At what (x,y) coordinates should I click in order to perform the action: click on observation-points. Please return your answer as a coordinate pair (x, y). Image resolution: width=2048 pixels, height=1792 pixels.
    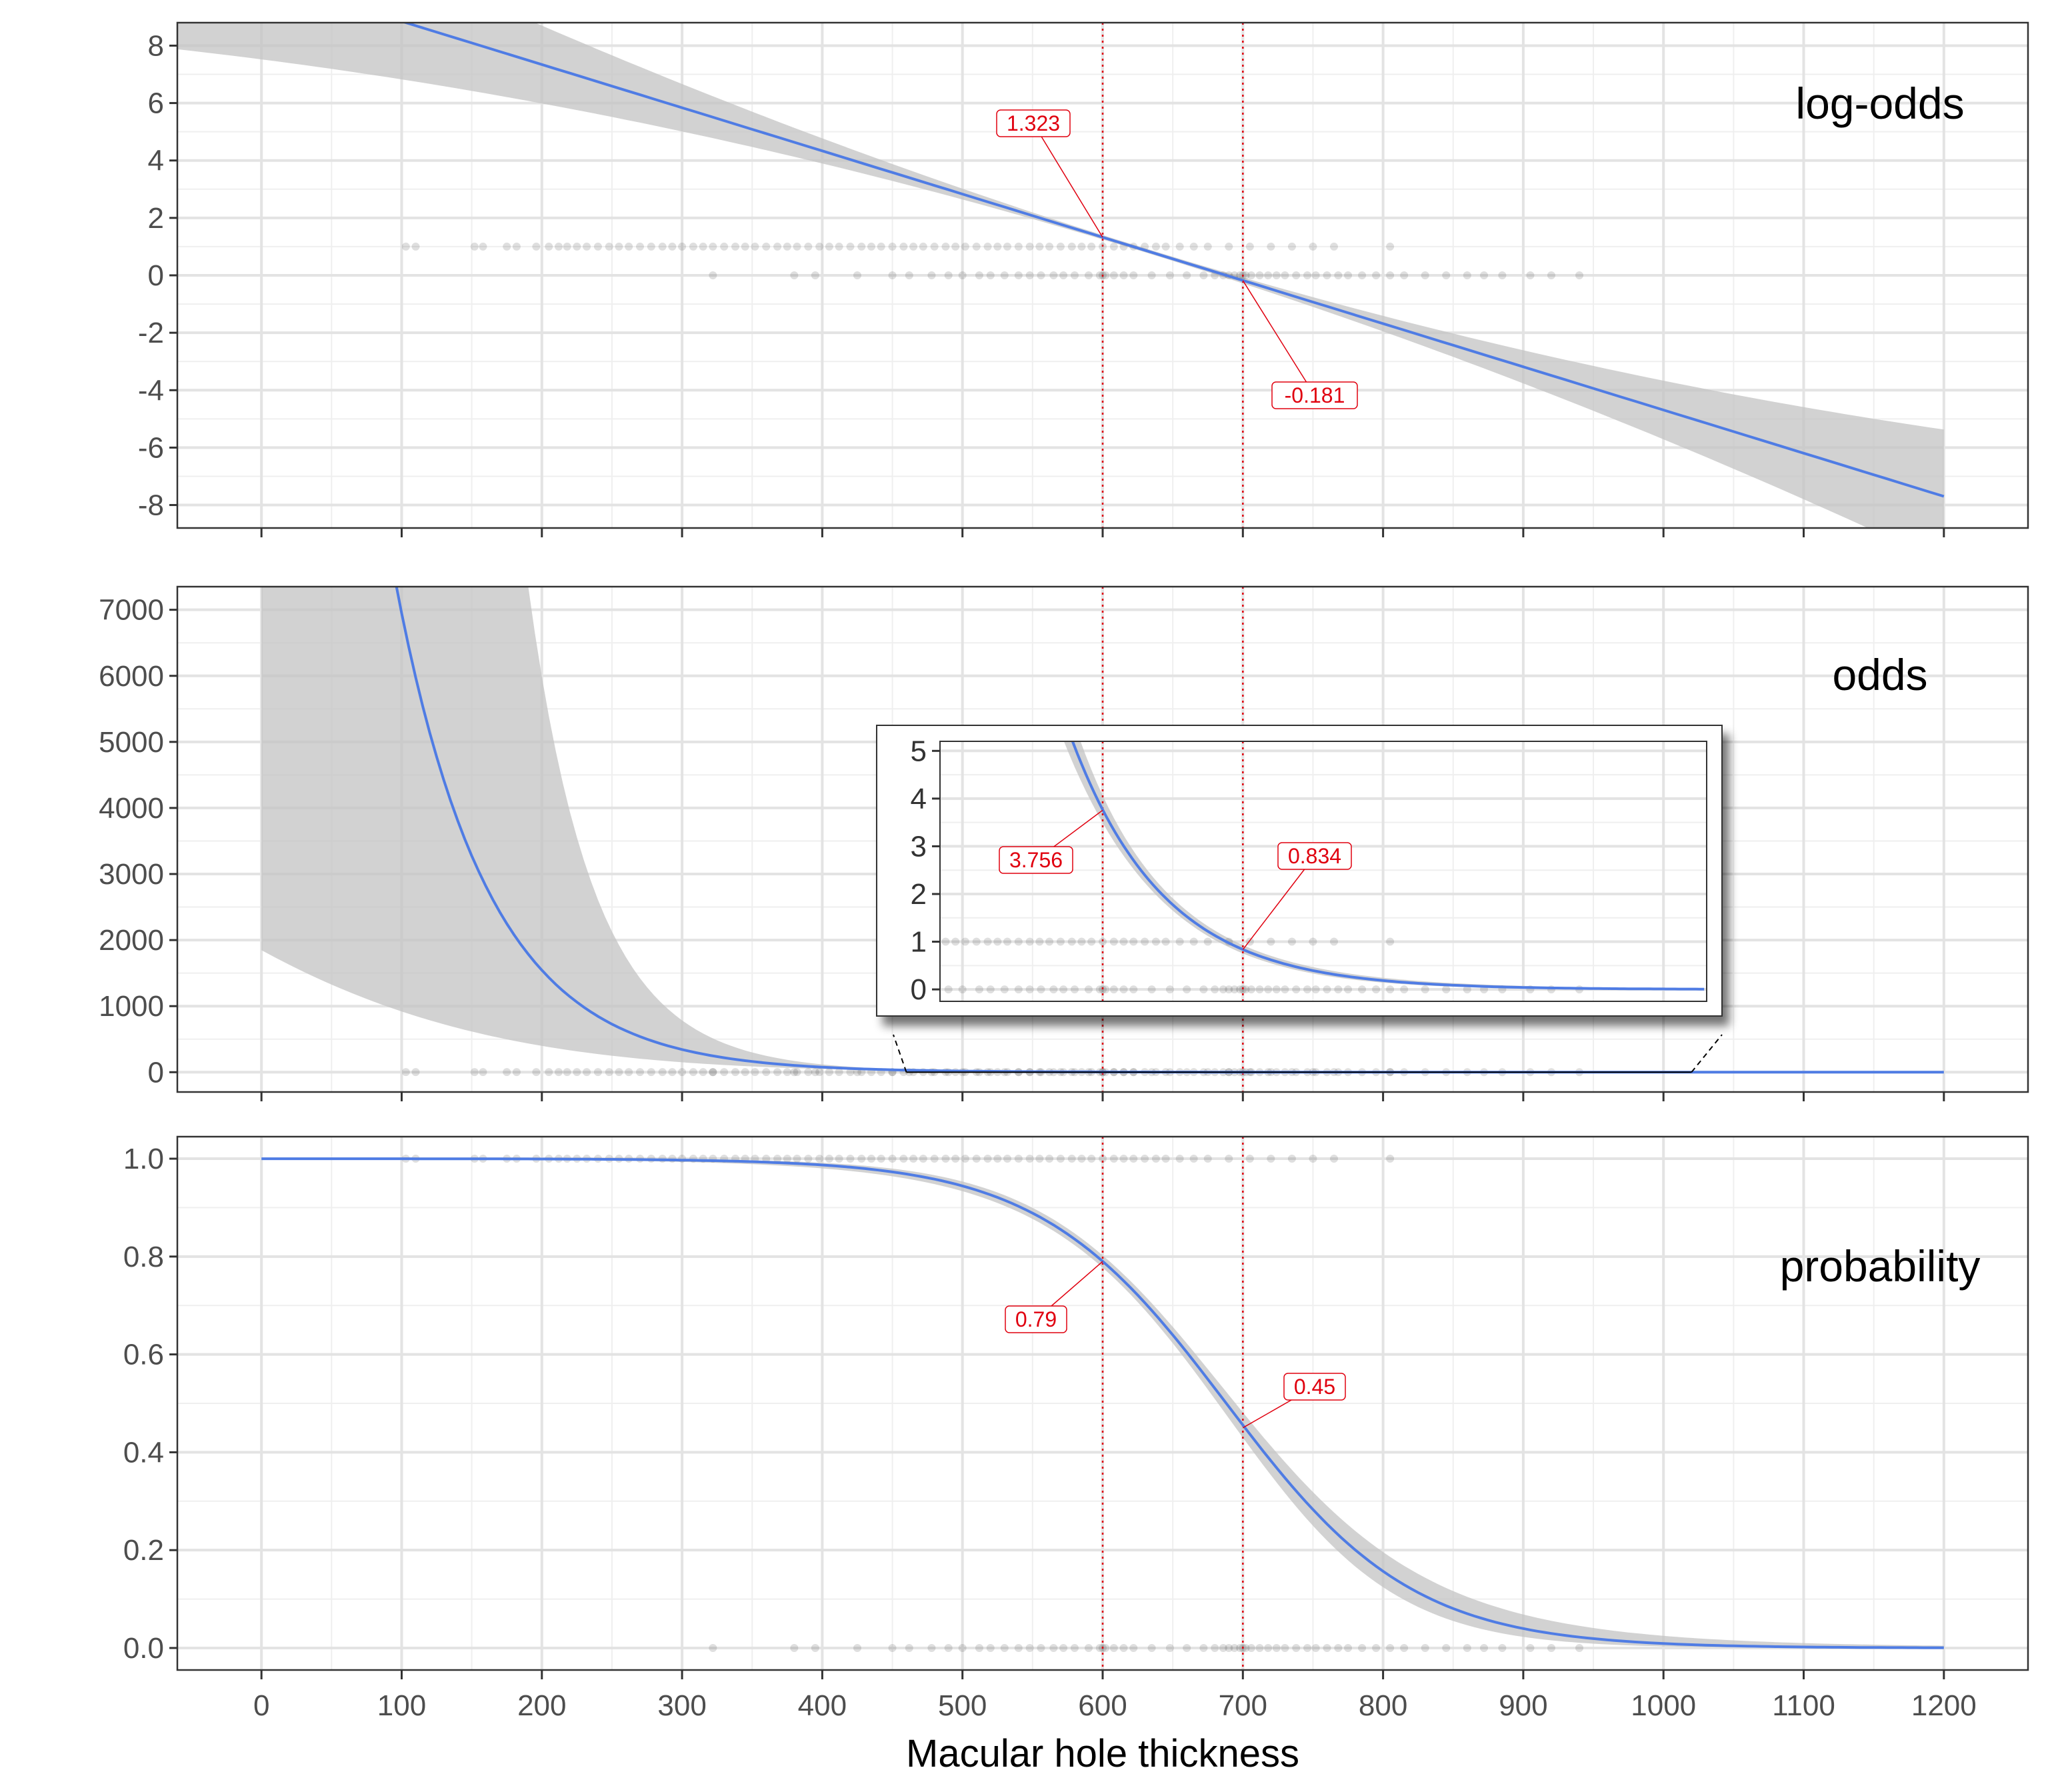
    Looking at the image, I should click on (992, 260).